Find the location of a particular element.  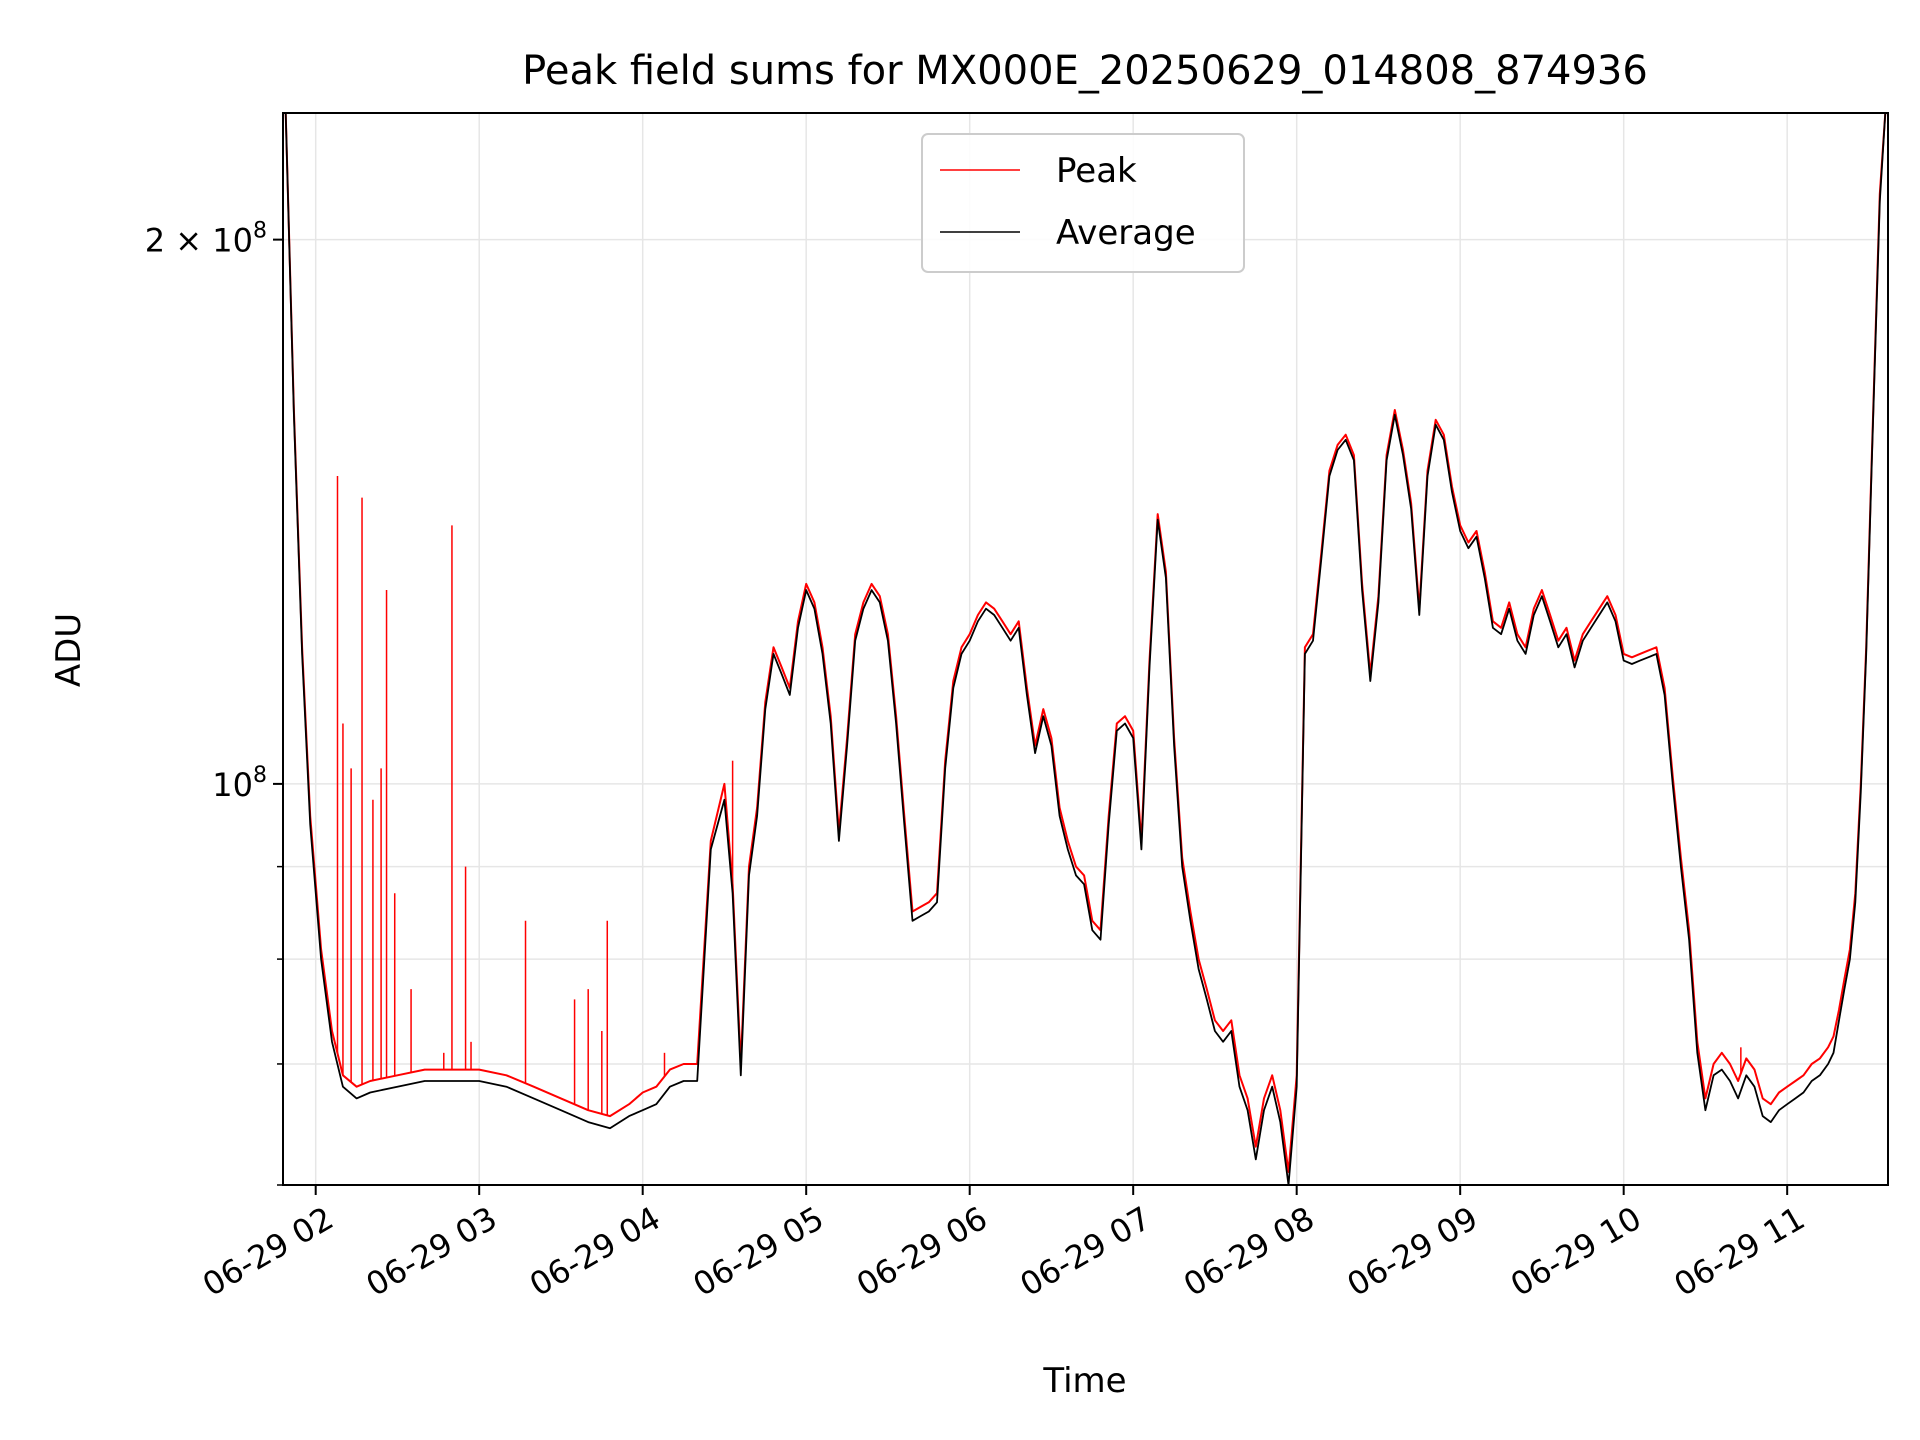

legend-label-average: Average is located at coordinates (1126, 233).